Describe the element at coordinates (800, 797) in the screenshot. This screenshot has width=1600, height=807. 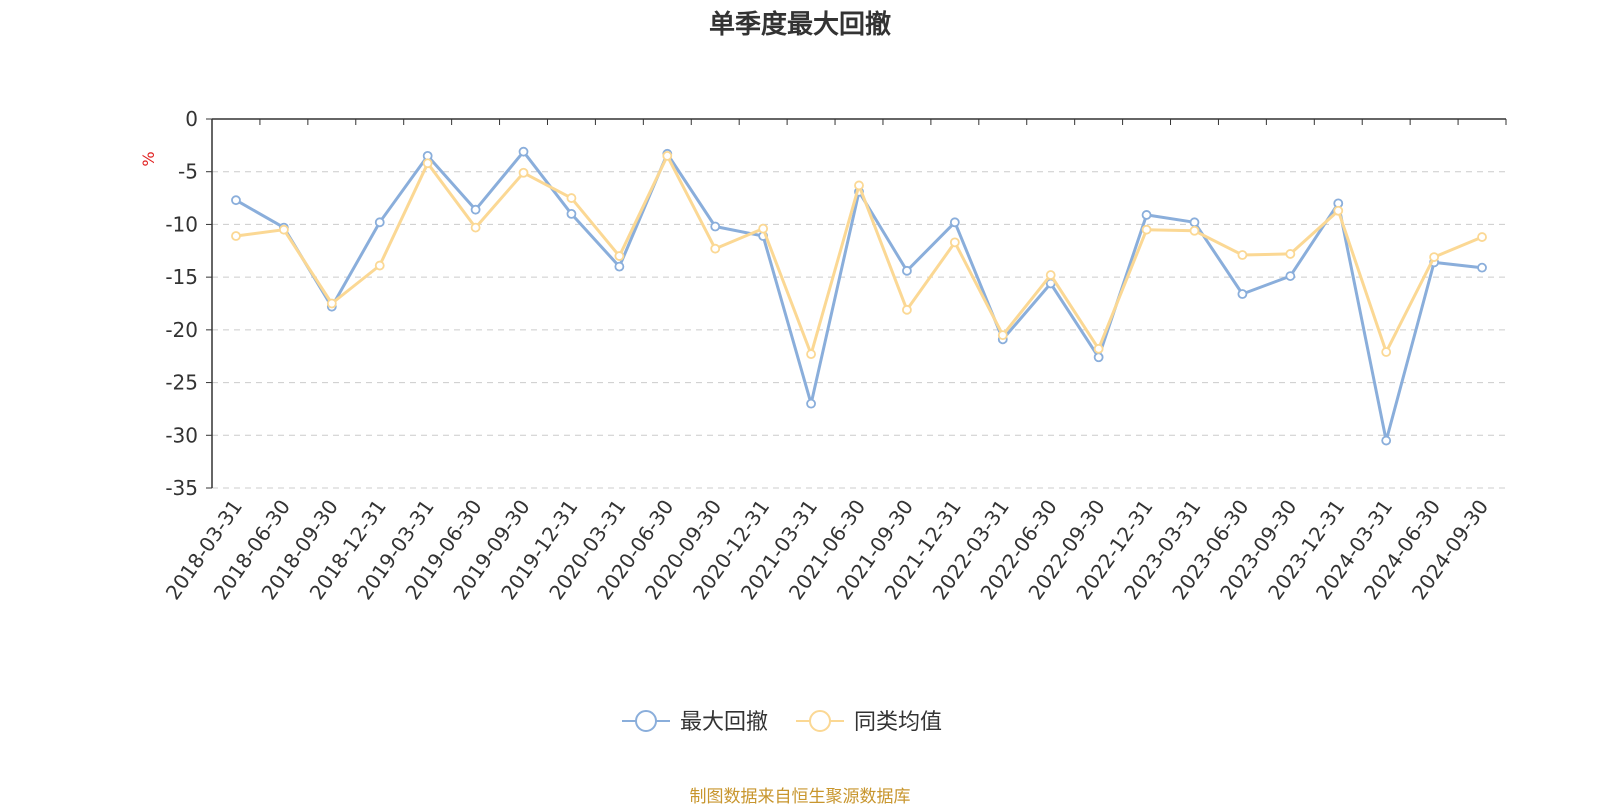
I see `data-source-footer: 制图数据来自恒生聚源数据库` at that location.